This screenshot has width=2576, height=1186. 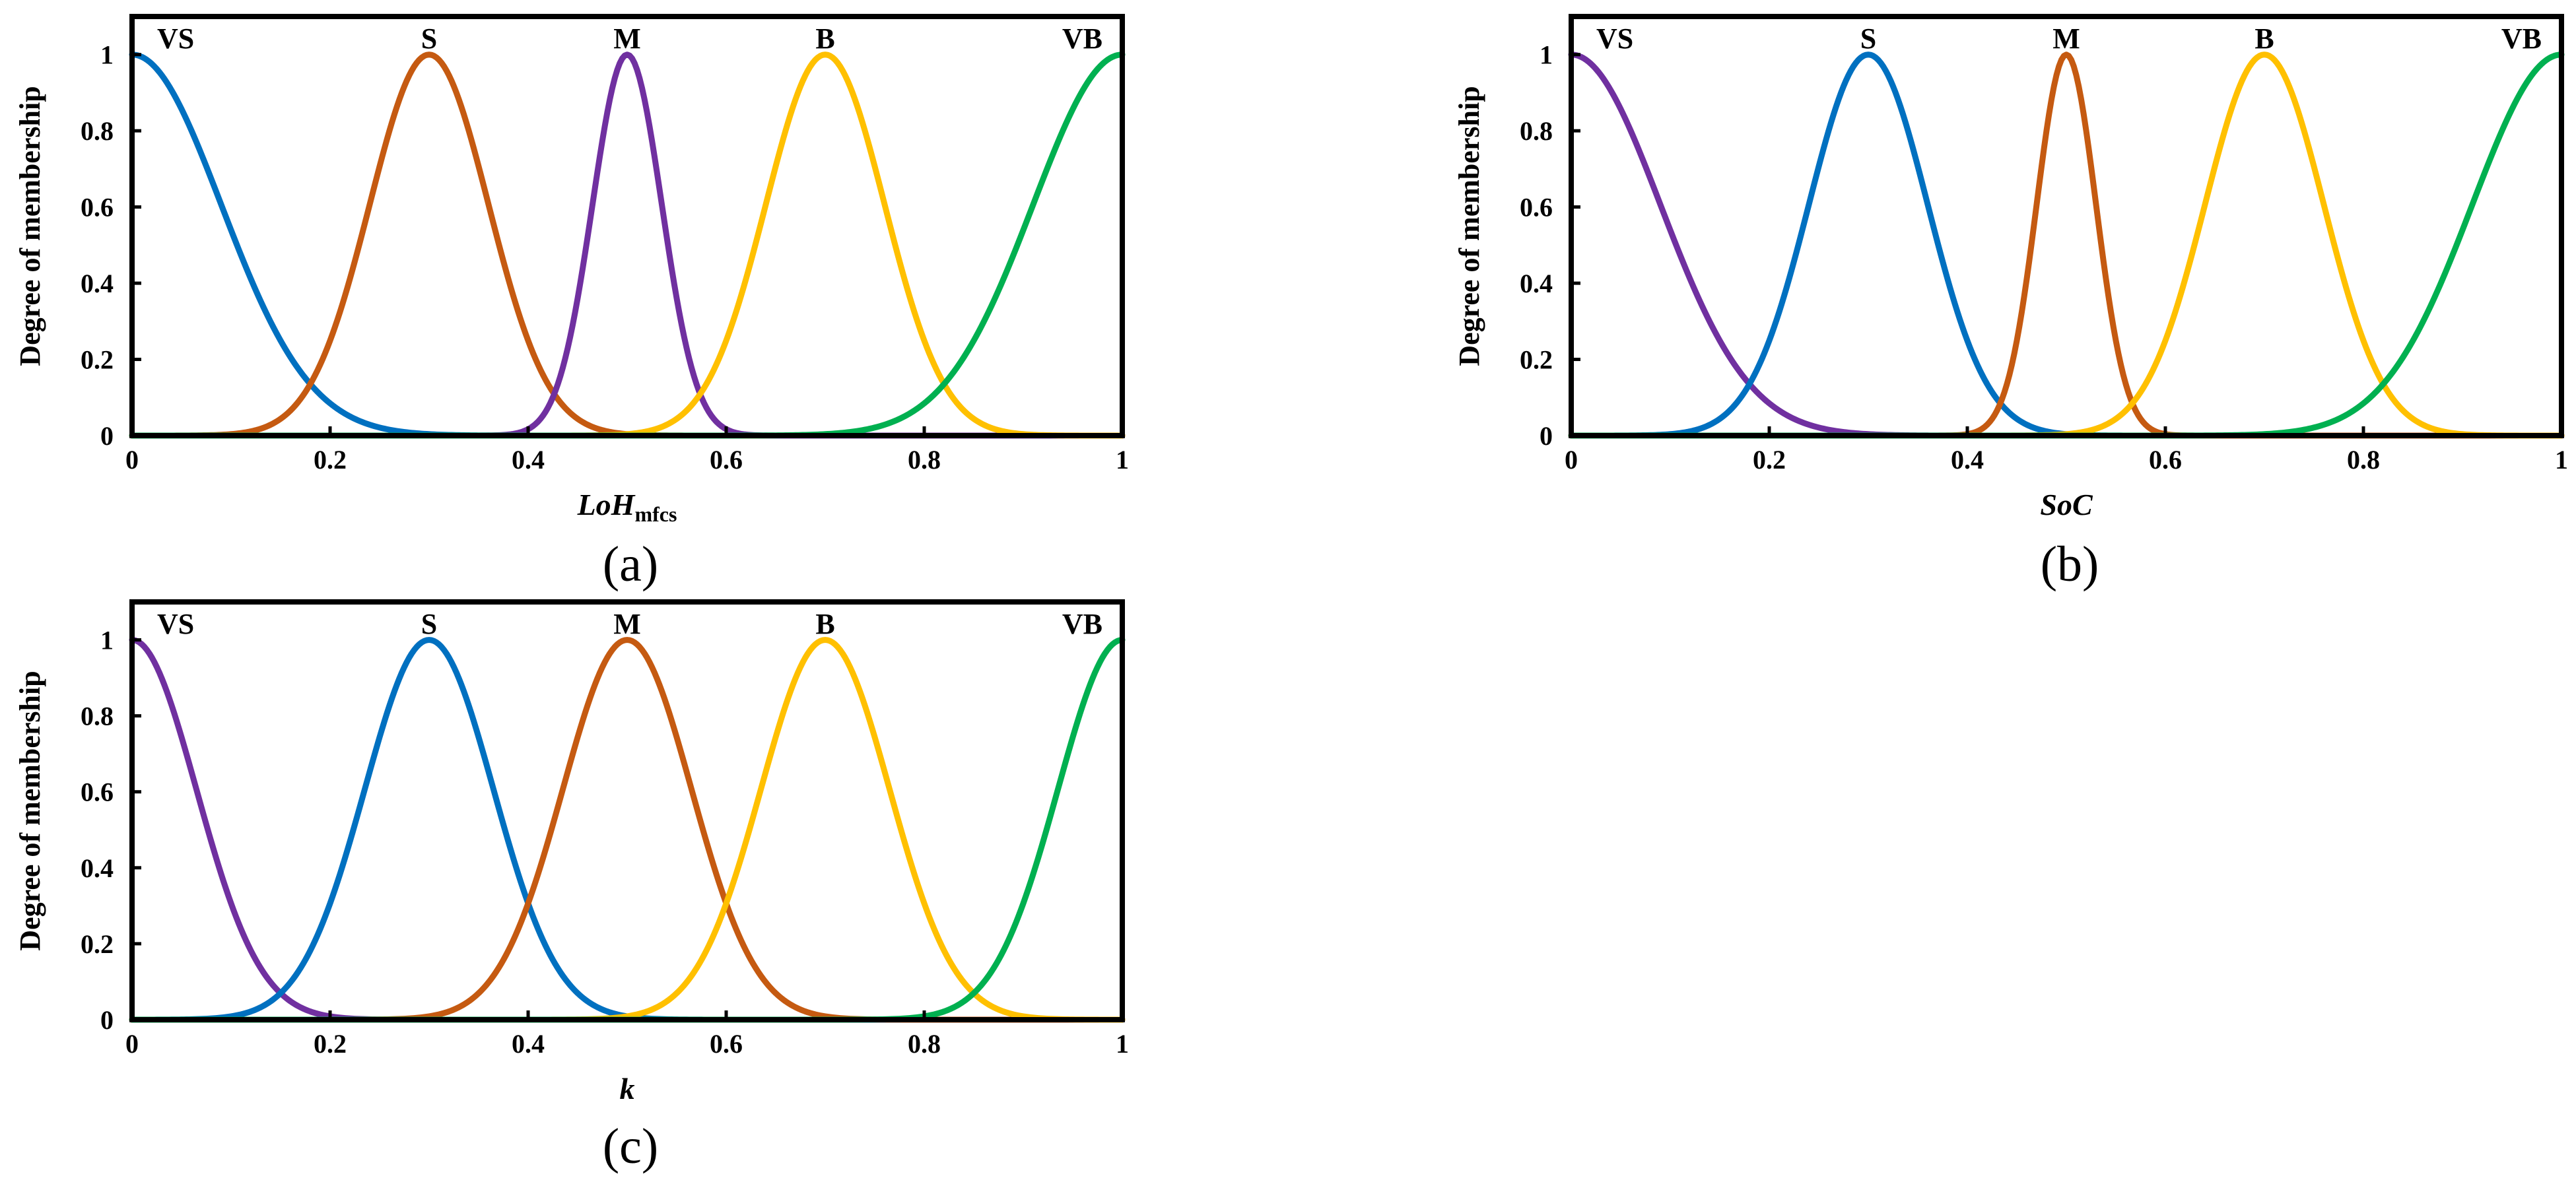 What do you see at coordinates (627, 507) in the screenshot?
I see `x-axis-label: LoHmfcs` at bounding box center [627, 507].